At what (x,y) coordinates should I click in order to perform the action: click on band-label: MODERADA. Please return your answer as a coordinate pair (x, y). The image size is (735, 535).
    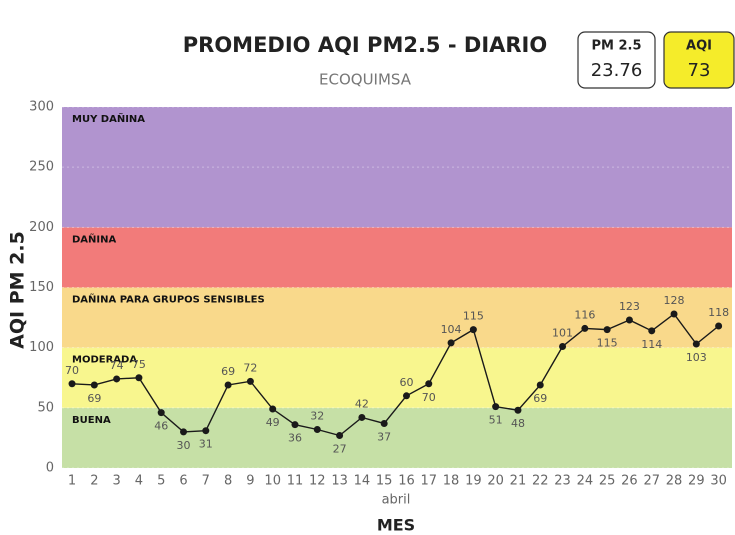
    Looking at the image, I should click on (104, 360).